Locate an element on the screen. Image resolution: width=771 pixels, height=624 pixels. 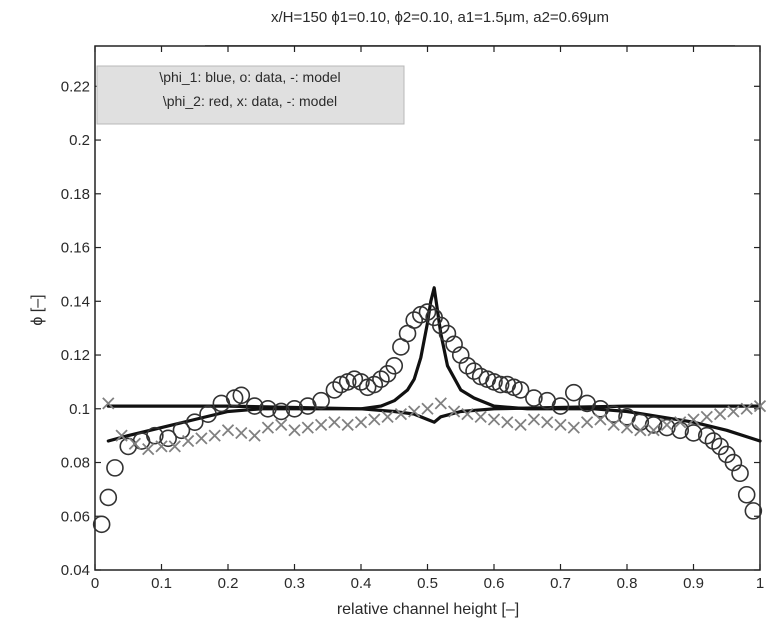
y-tick-label: 0.08 is located at coordinates (75, 463).